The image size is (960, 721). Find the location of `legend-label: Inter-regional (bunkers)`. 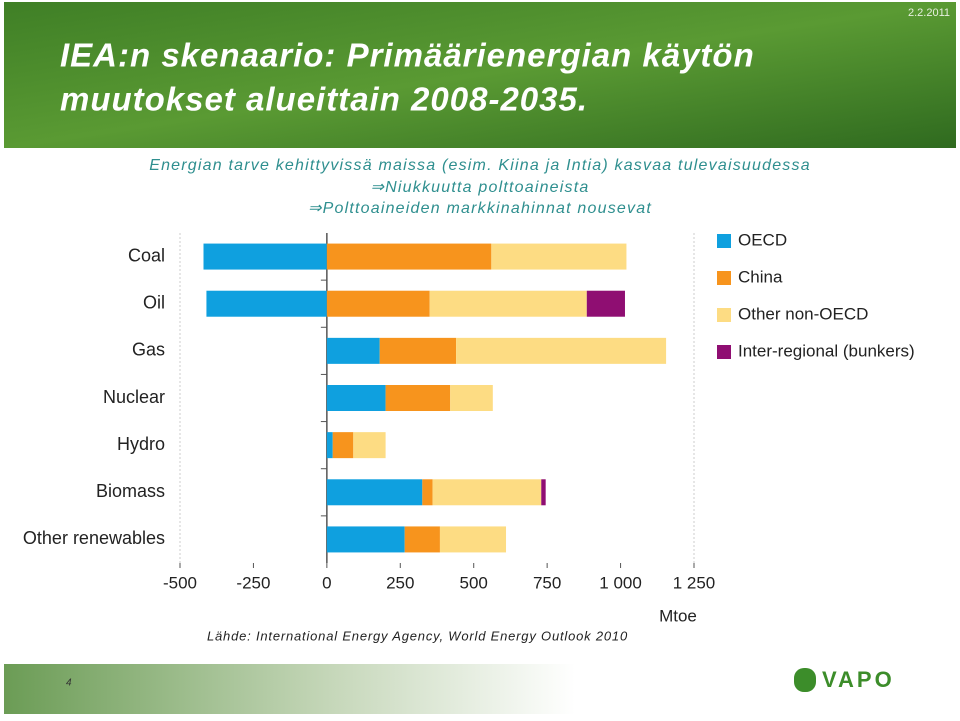

legend-label: Inter-regional (bunkers) is located at coordinates (826, 350).